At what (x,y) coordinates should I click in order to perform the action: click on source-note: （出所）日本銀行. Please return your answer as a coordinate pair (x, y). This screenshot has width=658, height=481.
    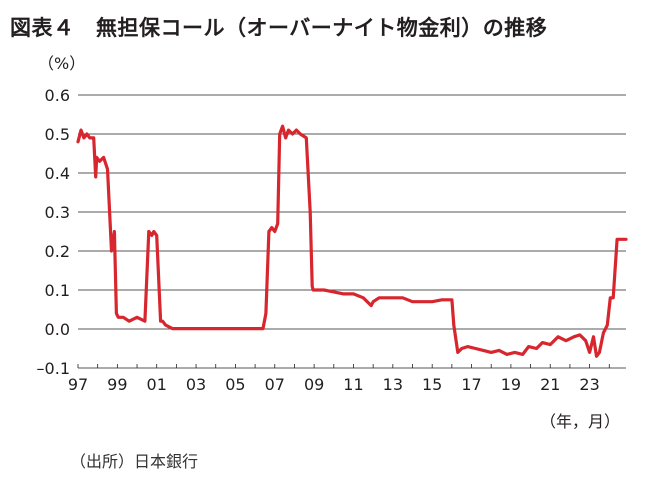
    Looking at the image, I should click on (134, 461).